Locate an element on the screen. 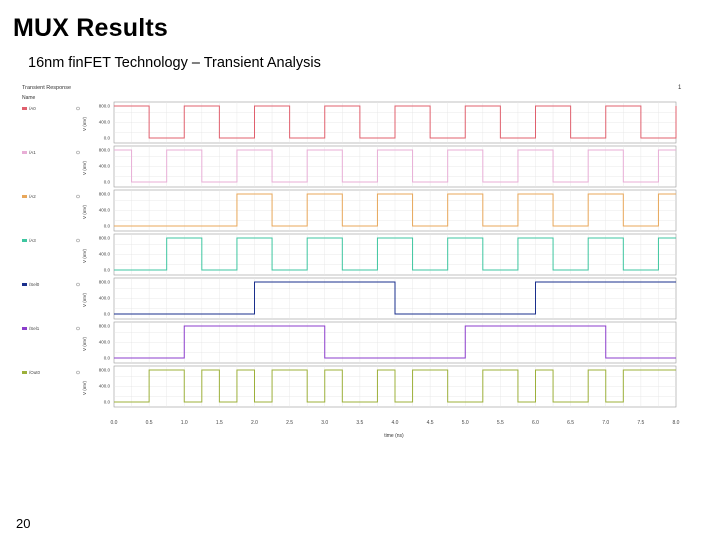 The width and height of the screenshot is (720, 540). x-tick-label: 0.0 is located at coordinates (114, 423).